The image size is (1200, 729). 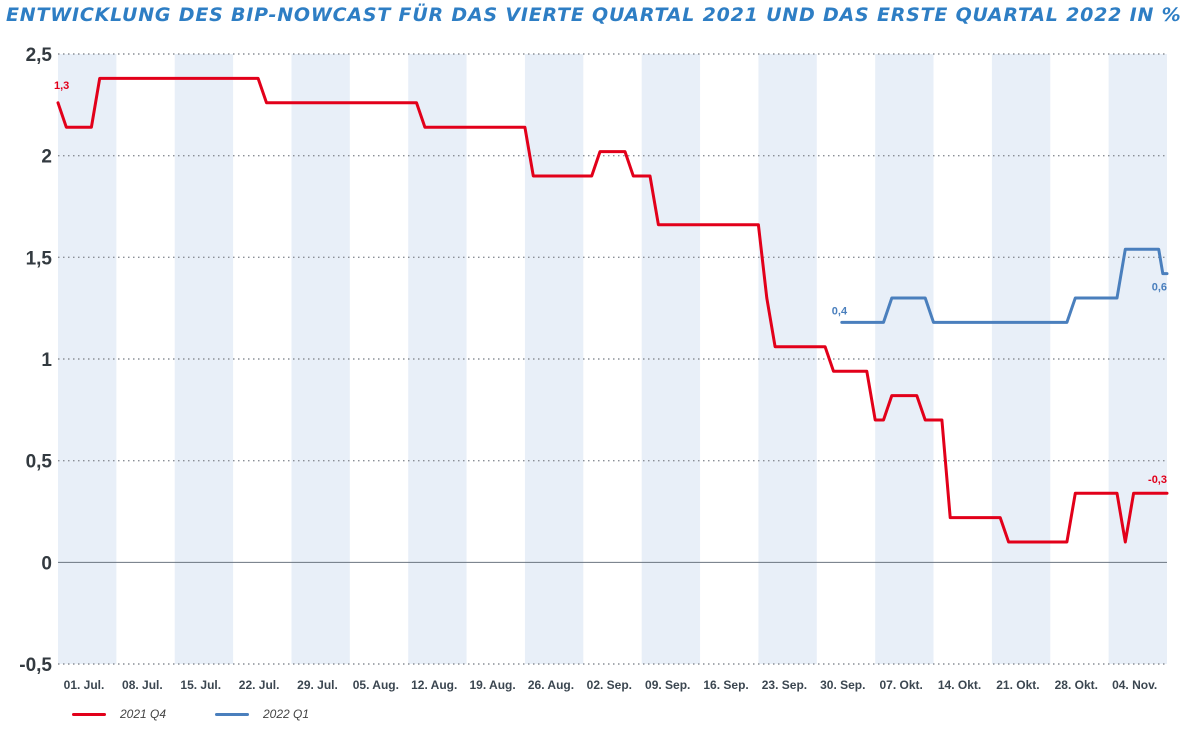 What do you see at coordinates (840, 311) in the screenshot?
I see `series-start-label-1: 0,4` at bounding box center [840, 311].